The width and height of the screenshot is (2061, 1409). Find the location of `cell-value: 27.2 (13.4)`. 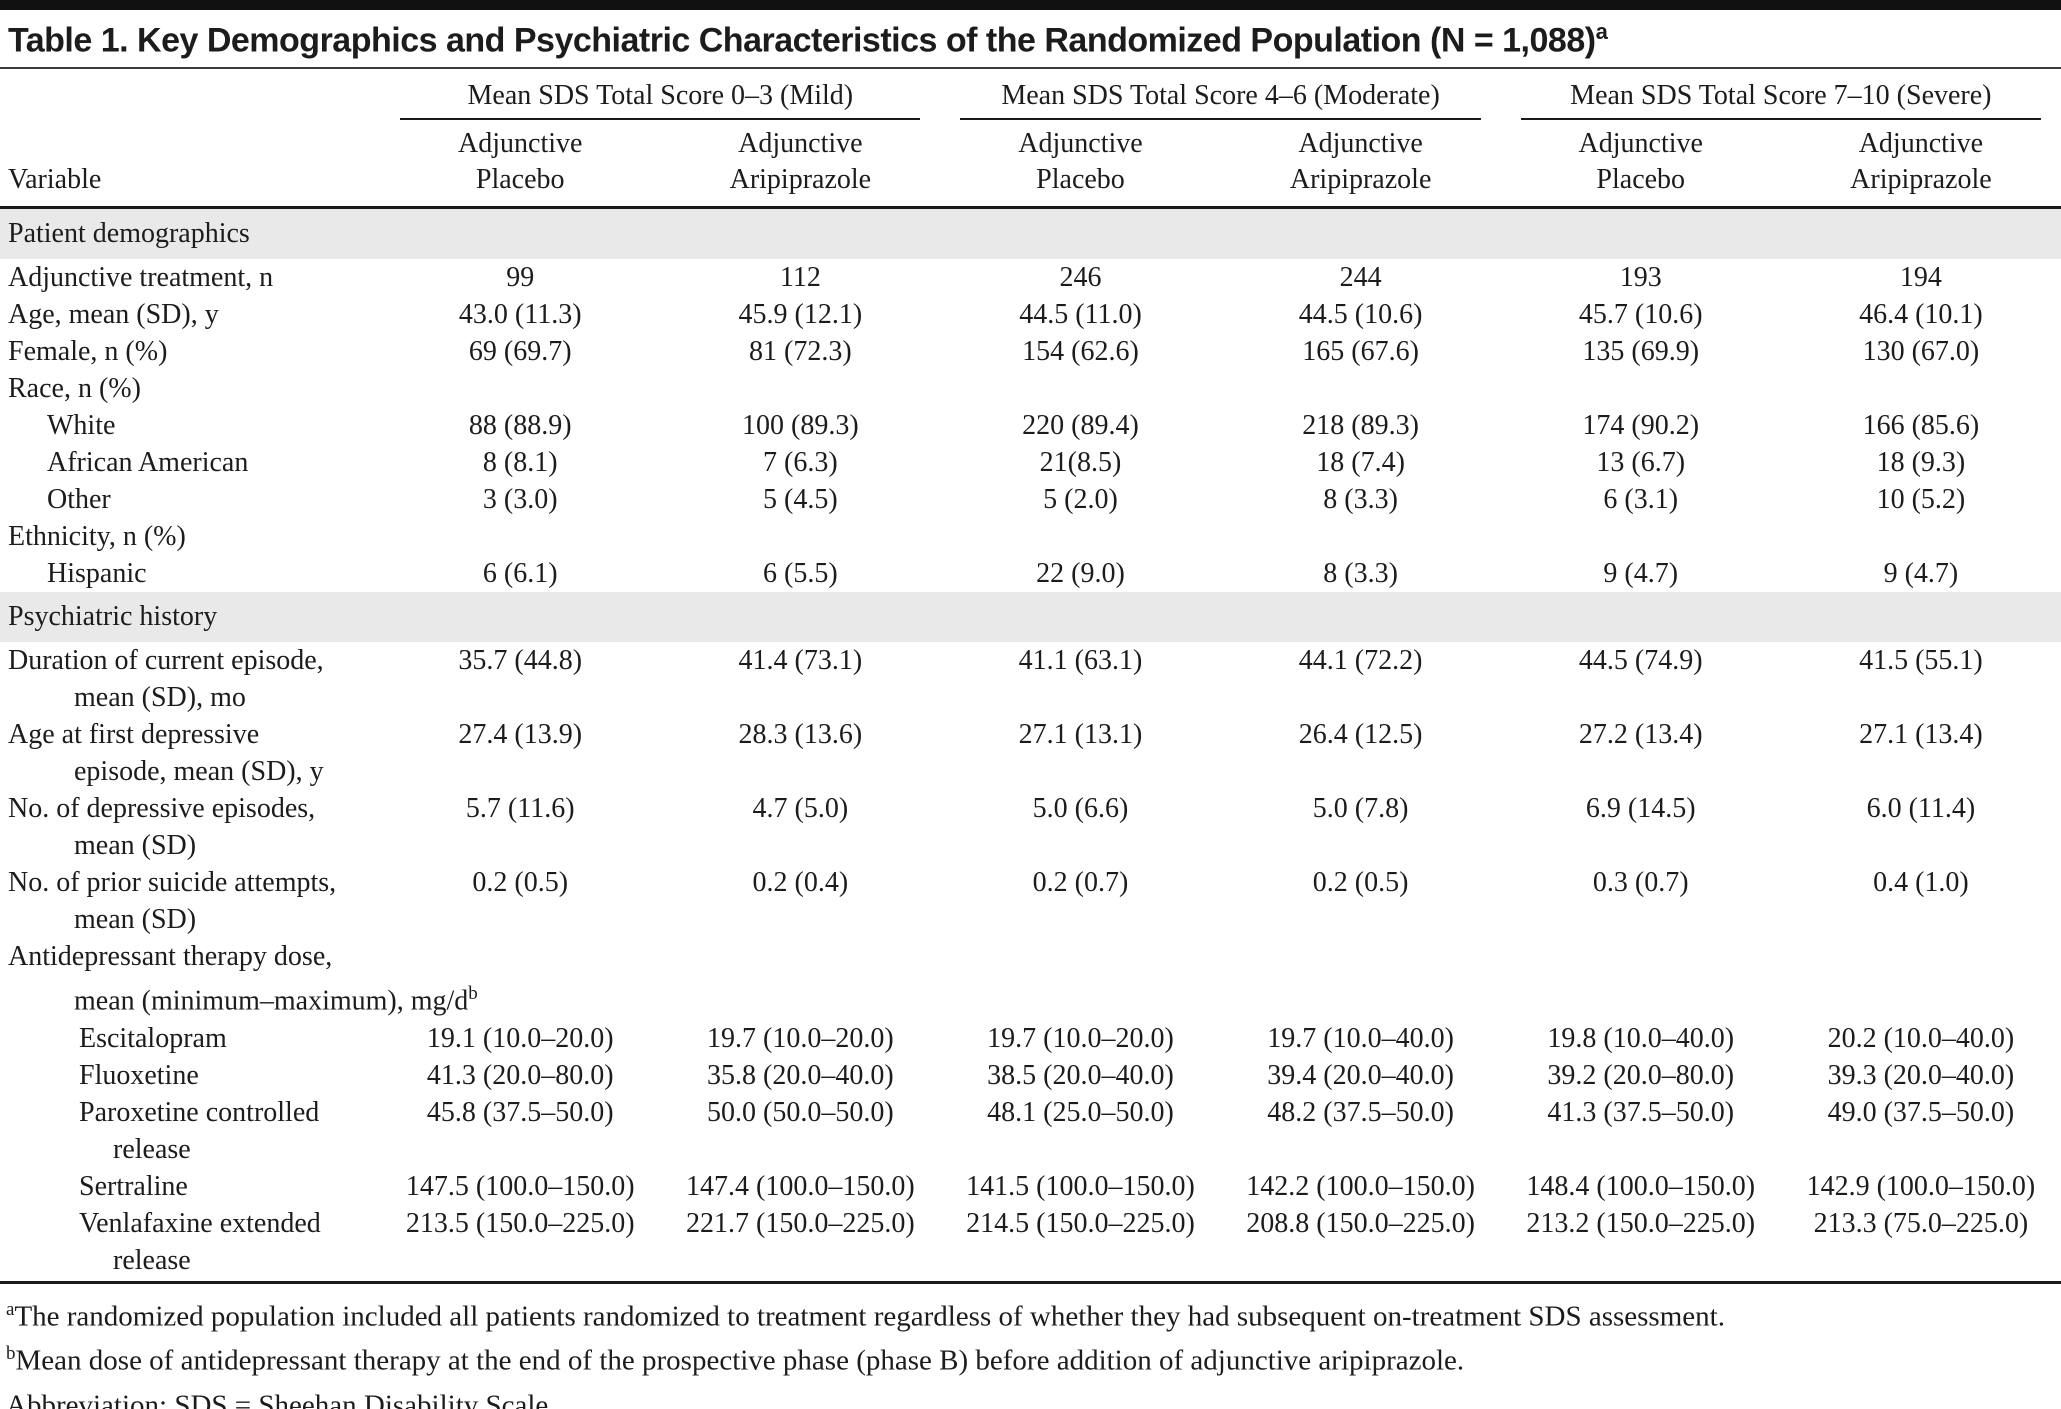

cell-value: 27.2 (13.4) is located at coordinates (1640, 735).